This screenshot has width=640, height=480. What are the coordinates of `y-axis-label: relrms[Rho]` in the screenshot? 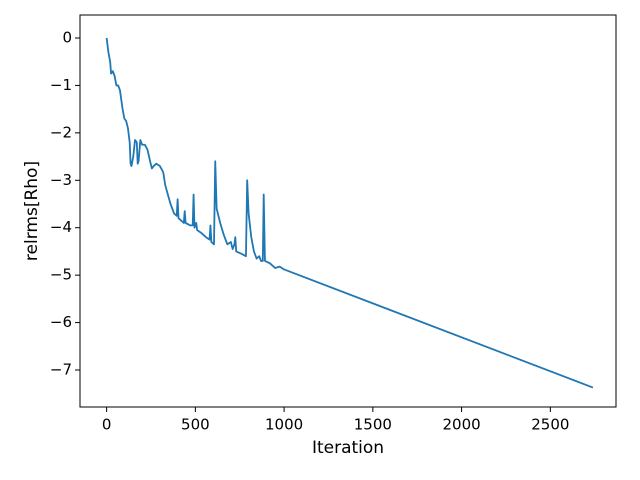 It's located at (32, 211).